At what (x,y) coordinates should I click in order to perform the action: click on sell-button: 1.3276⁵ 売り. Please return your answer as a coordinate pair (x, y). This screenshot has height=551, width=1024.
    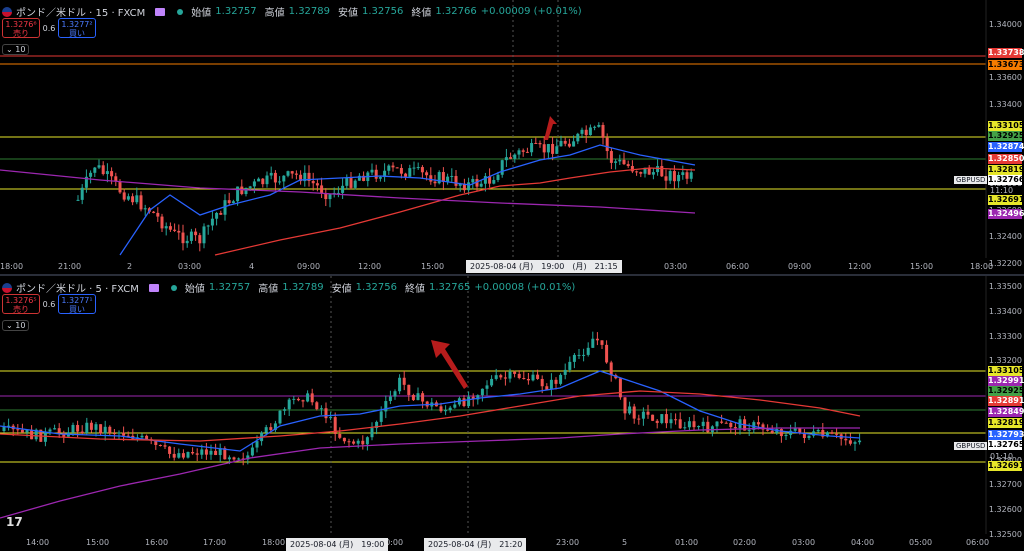
    Looking at the image, I should click on (21, 304).